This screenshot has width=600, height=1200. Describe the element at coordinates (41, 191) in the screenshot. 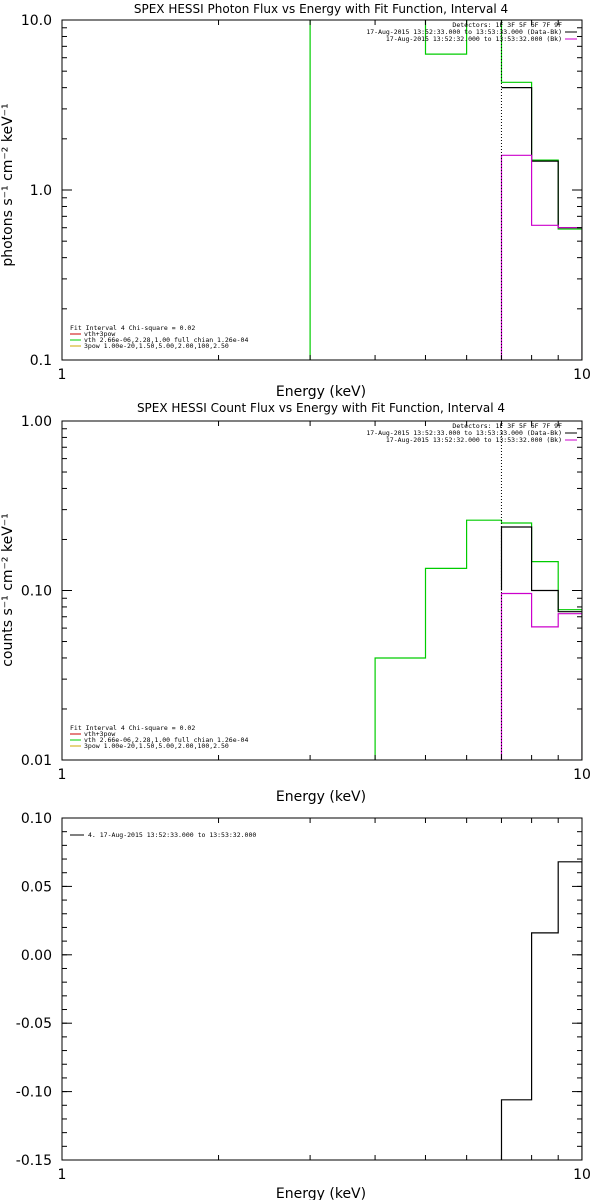

I see `y-tick-label: 1.0` at that location.